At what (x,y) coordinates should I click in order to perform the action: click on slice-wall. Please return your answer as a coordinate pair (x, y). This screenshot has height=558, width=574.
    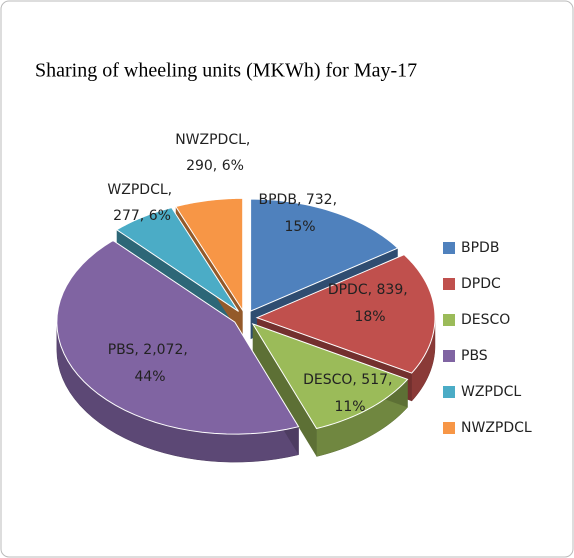
    Looking at the image, I should click on (284, 390).